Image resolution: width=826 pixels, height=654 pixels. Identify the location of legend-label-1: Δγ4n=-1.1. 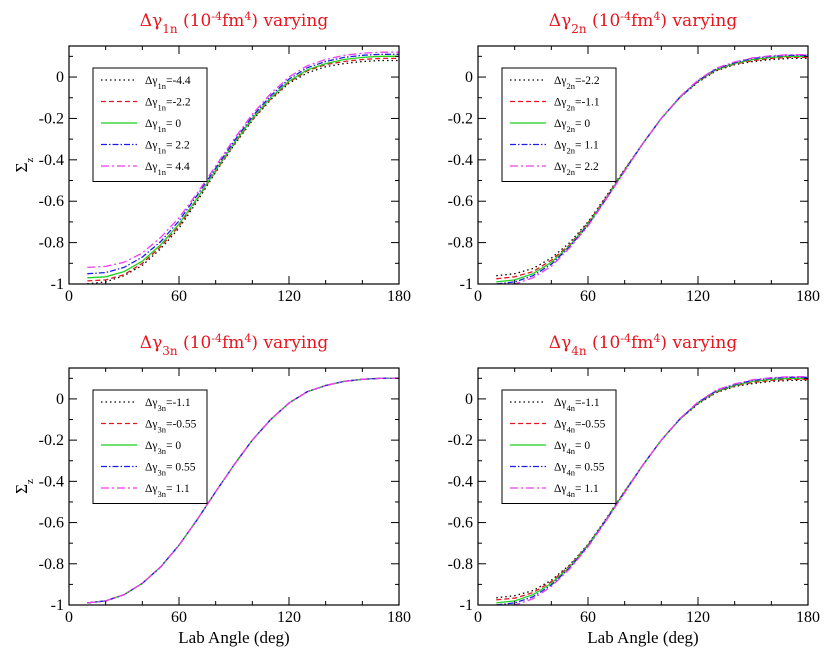
(577, 405).